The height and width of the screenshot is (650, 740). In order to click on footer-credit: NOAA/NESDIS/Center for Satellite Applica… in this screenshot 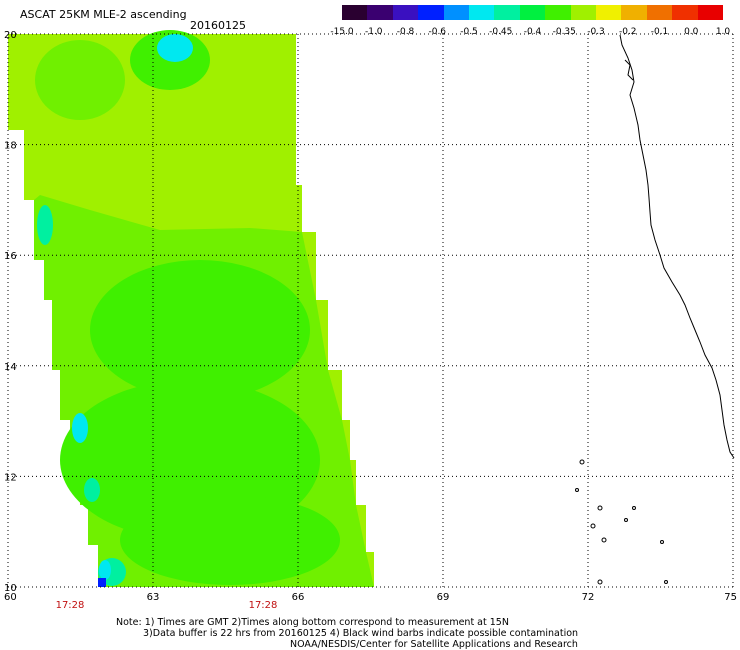, I will do `click(434, 644)`.